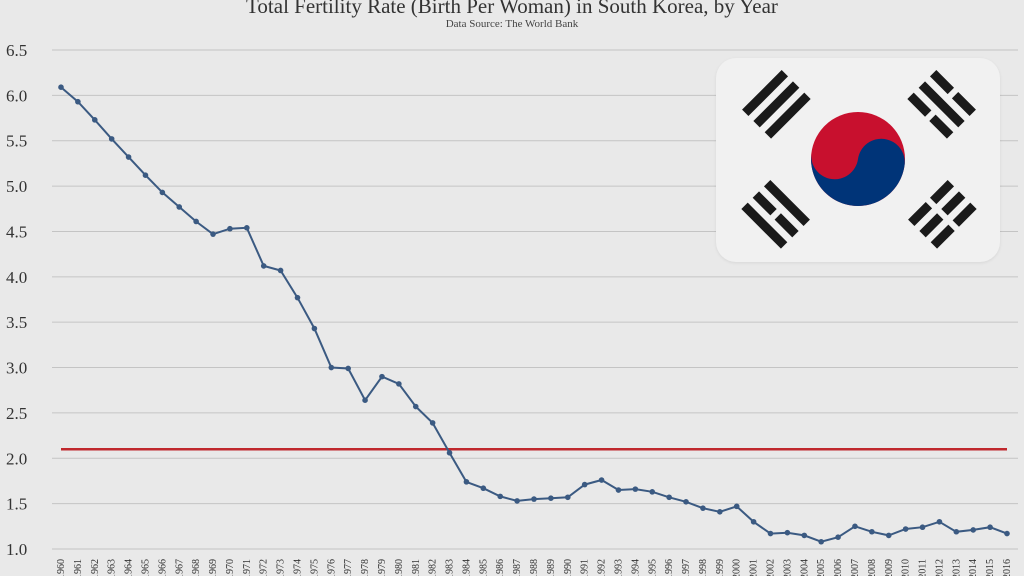 This screenshot has height=576, width=1024. I want to click on y-tick-label: 5.5, so click(16, 141).